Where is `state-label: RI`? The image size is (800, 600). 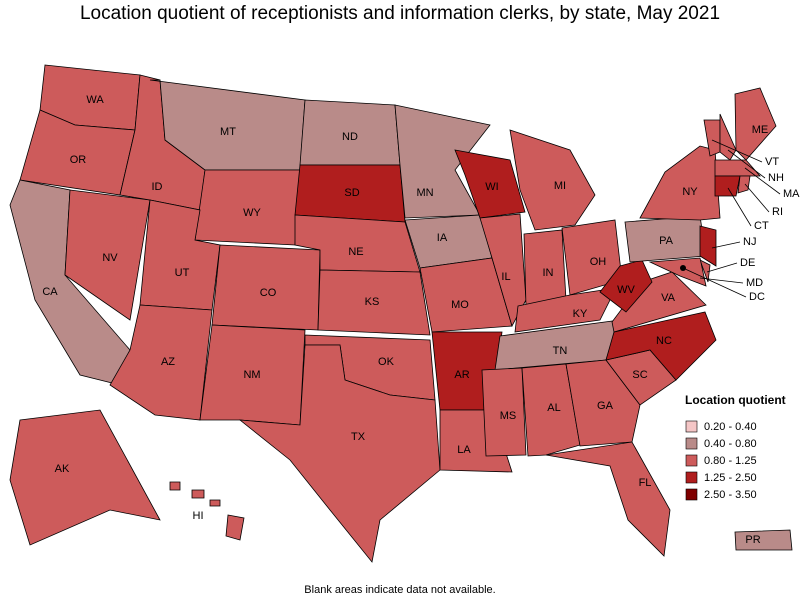 state-label: RI is located at coordinates (777, 212).